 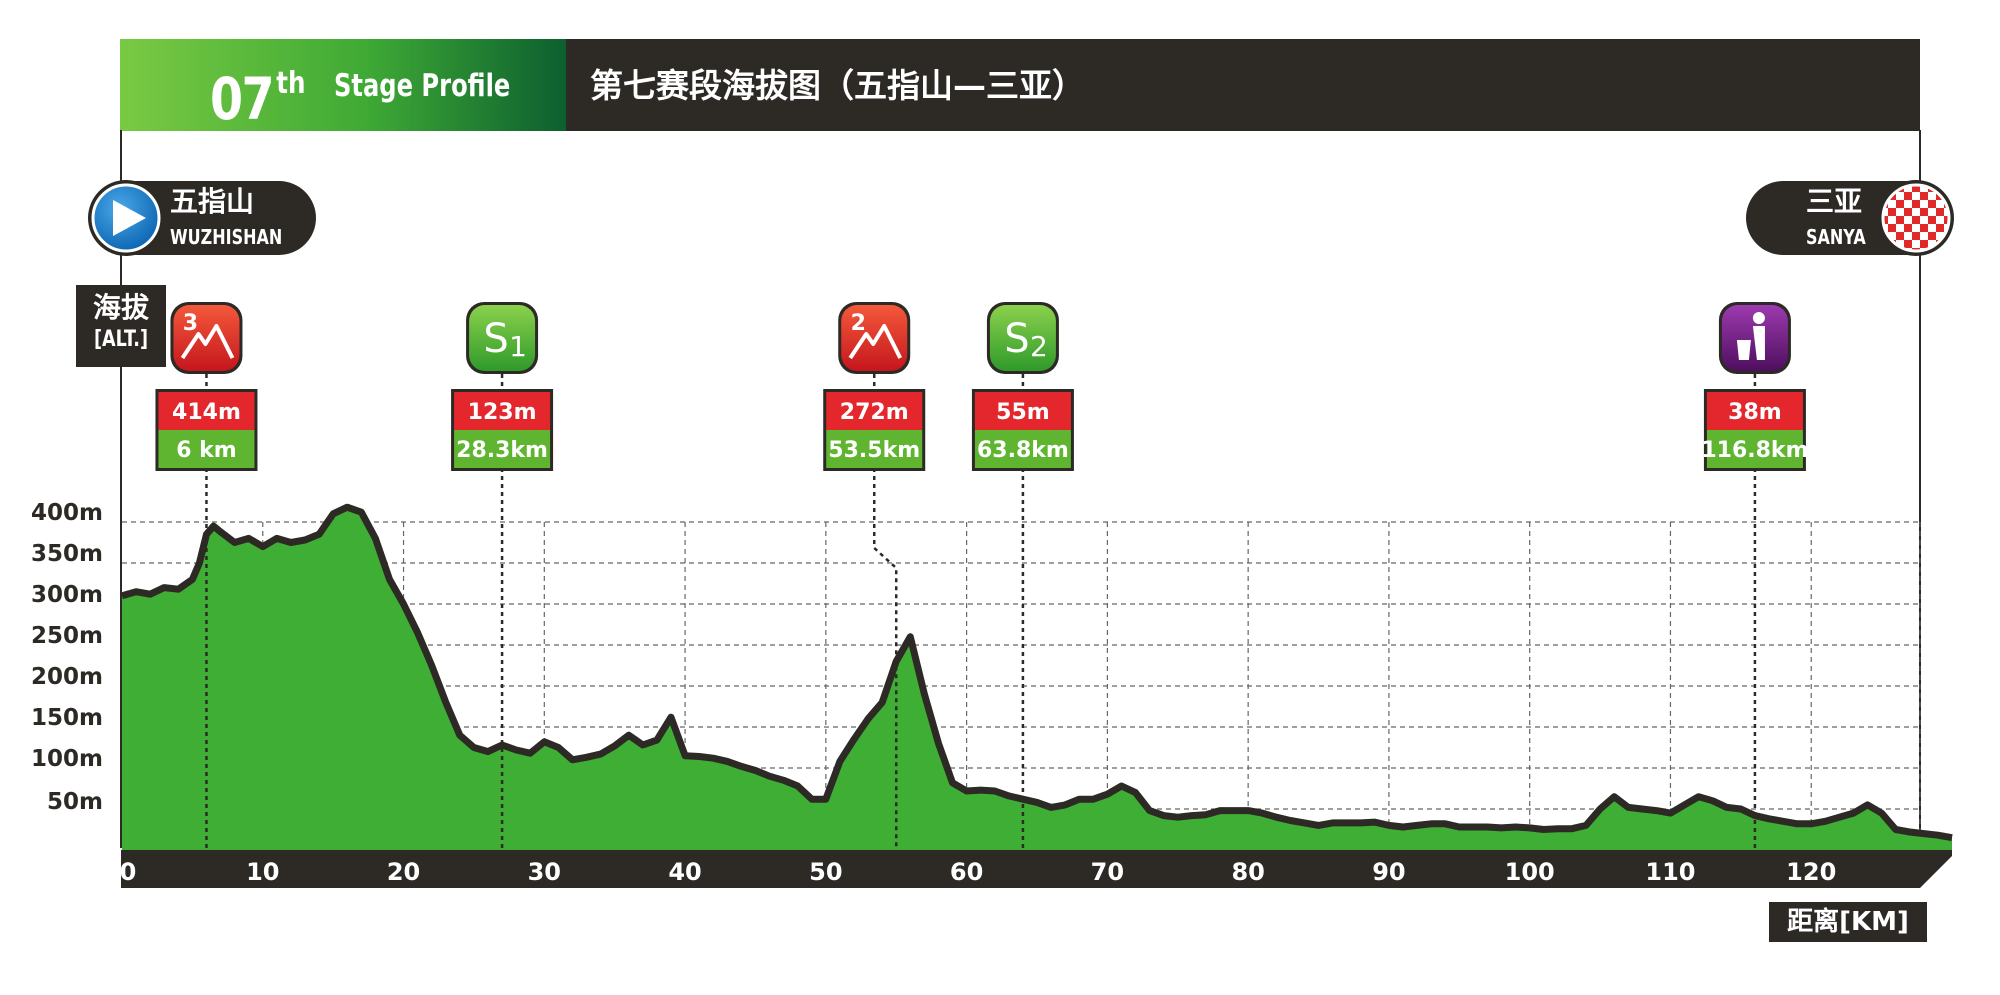 I want to click on y-tick-label: 100m, so click(x=67, y=759).